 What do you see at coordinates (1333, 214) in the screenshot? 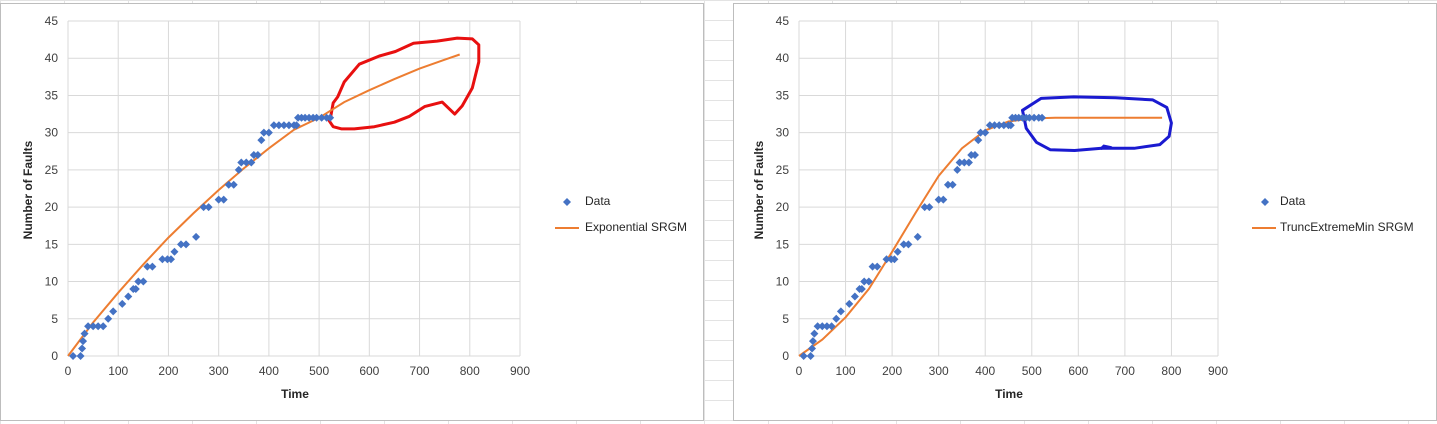
I see `legend: Data TruncExtremeMin SRGM` at bounding box center [1333, 214].